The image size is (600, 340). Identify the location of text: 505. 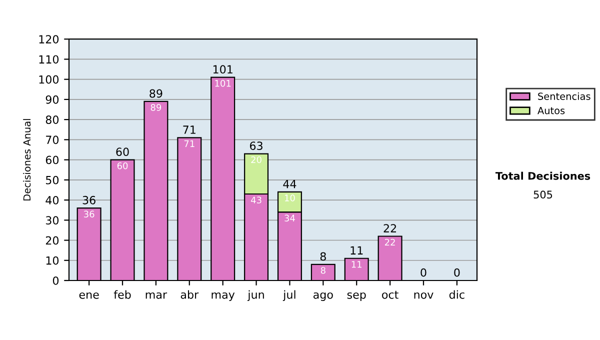
(543, 194).